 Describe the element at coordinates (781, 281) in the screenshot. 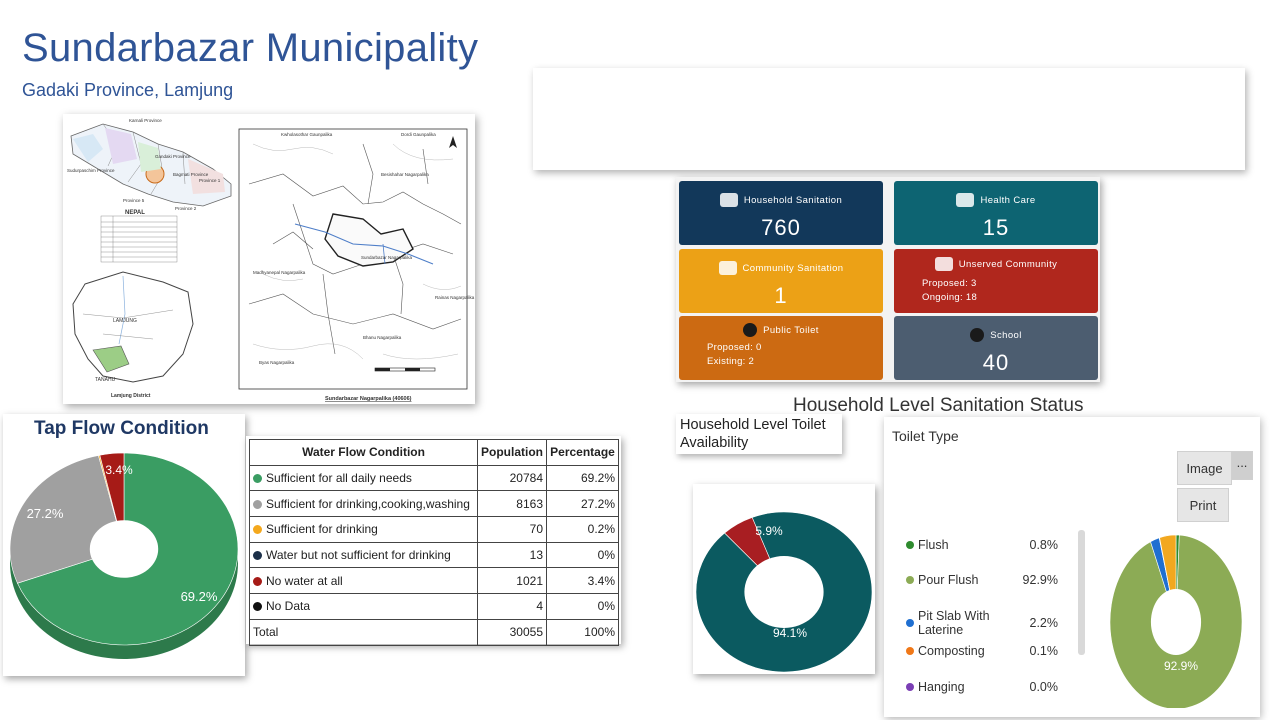

I see `tile-community-sanitation: Community Sanitation 1` at that location.